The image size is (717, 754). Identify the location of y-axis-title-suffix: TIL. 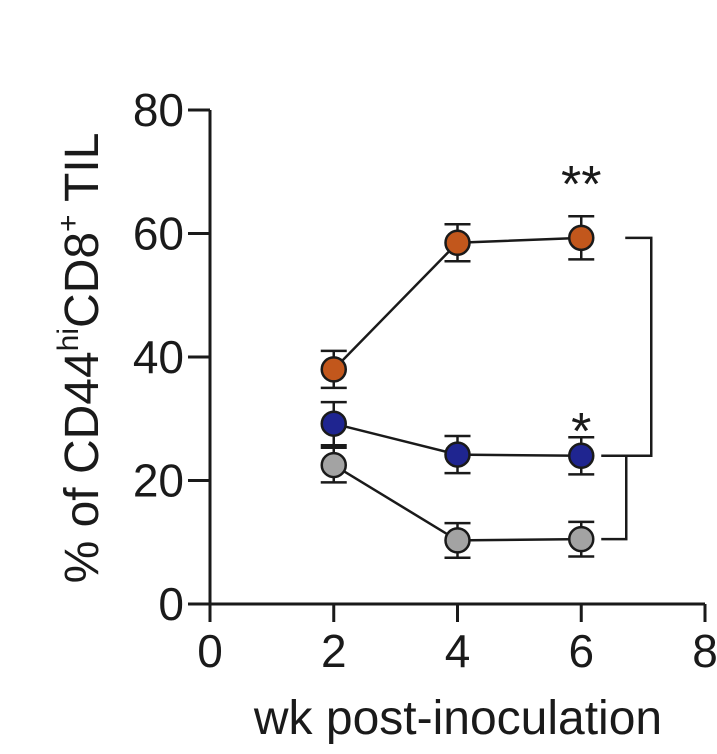
(82, 174).